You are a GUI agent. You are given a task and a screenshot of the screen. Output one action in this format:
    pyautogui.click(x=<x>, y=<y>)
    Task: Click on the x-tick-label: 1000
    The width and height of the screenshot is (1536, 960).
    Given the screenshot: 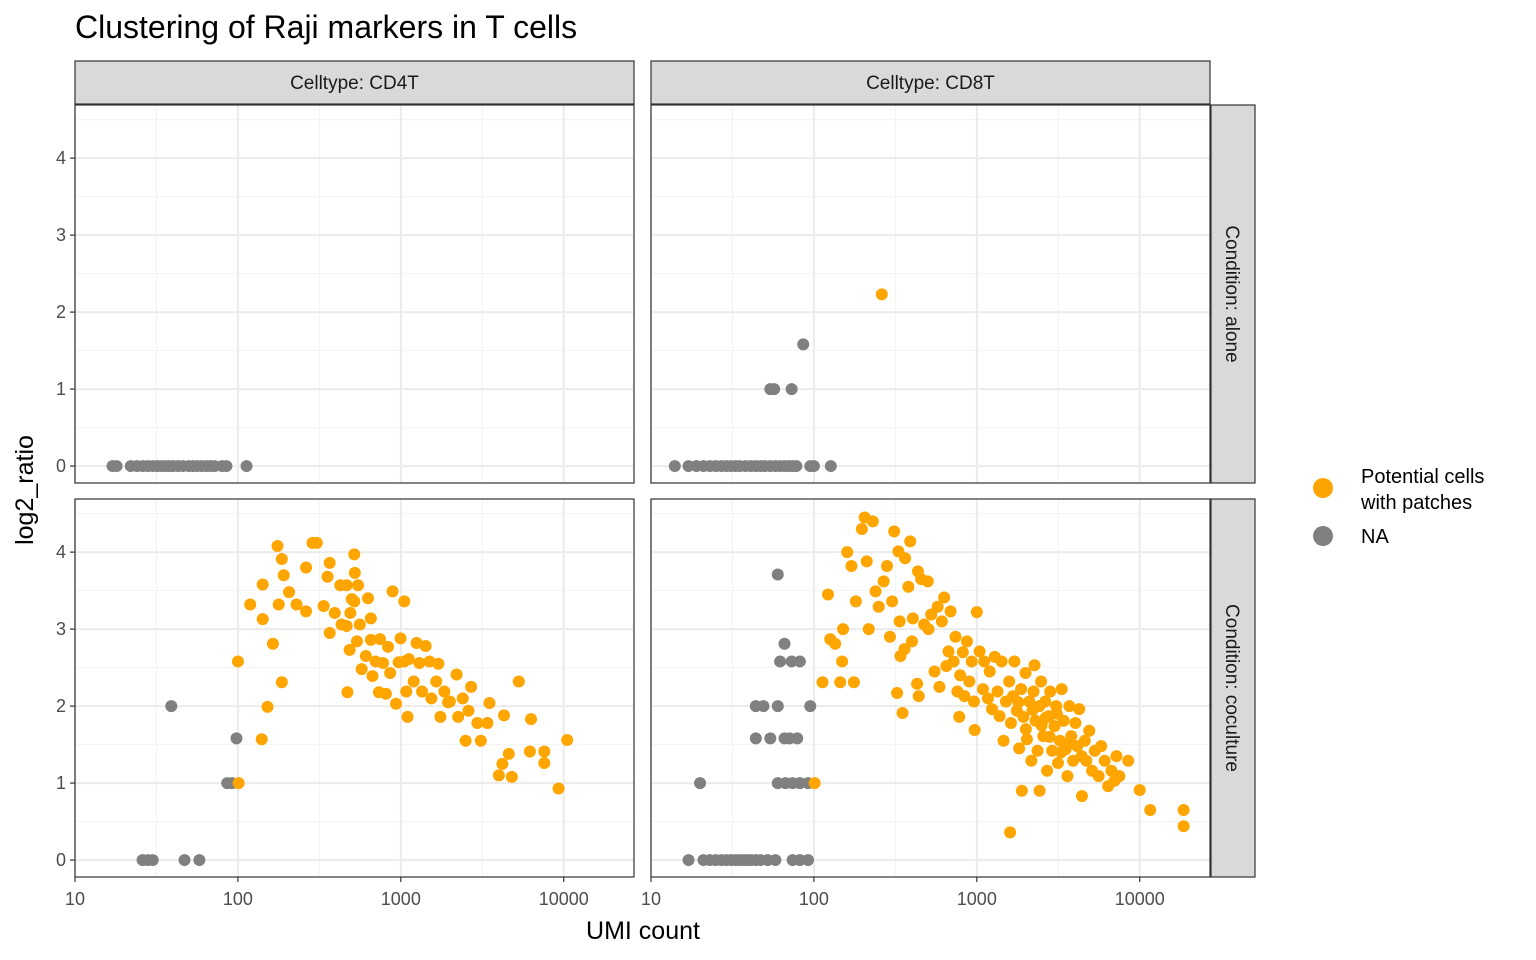 What is the action you would take?
    pyautogui.click(x=401, y=899)
    